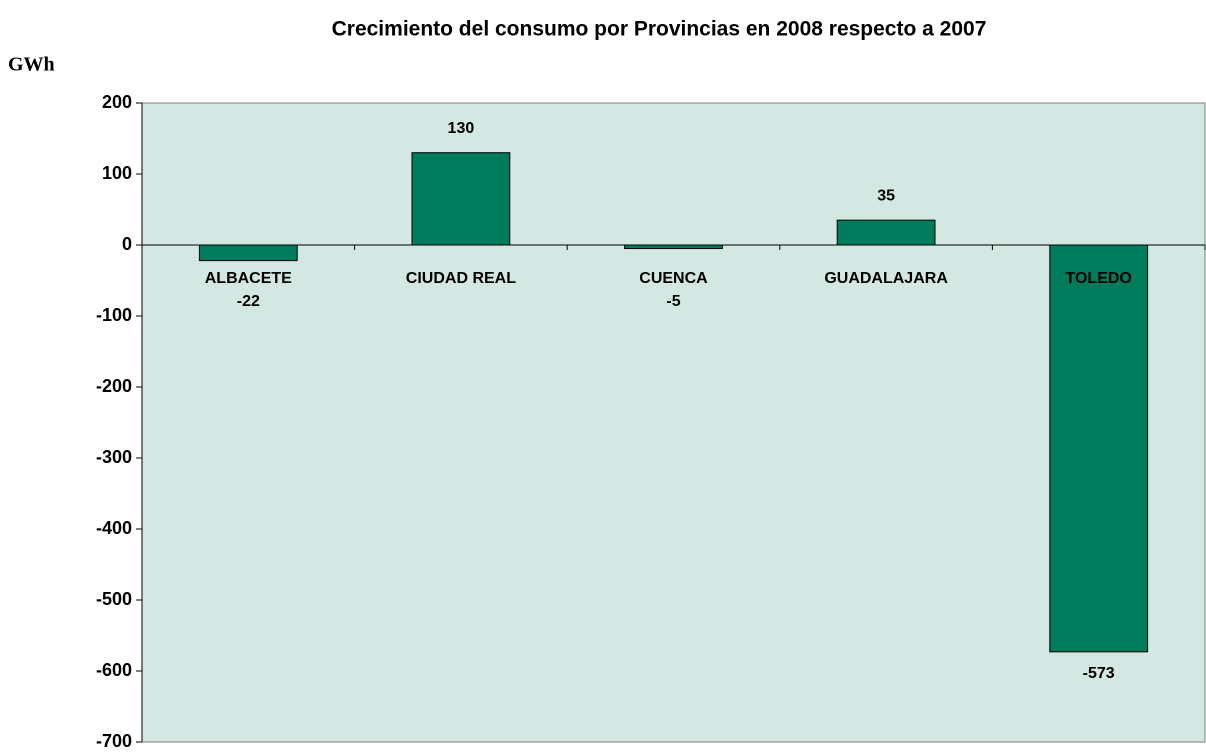  I want to click on x-tick-label: CUENCA, so click(673, 278).